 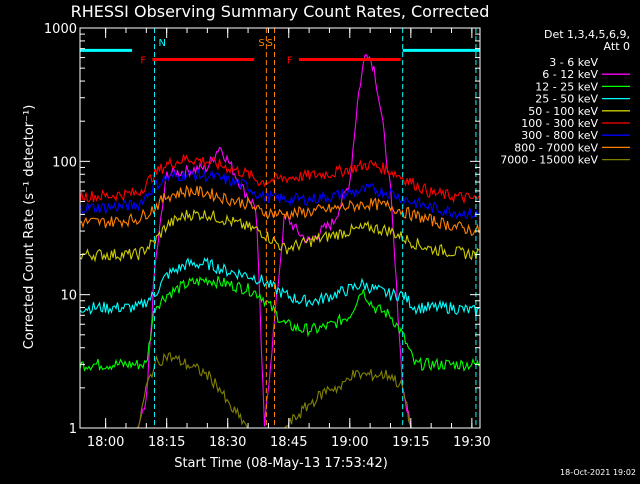 I want to click on x-axis-label: Start Time (08-May-13 17:53:42), so click(x=281, y=463).